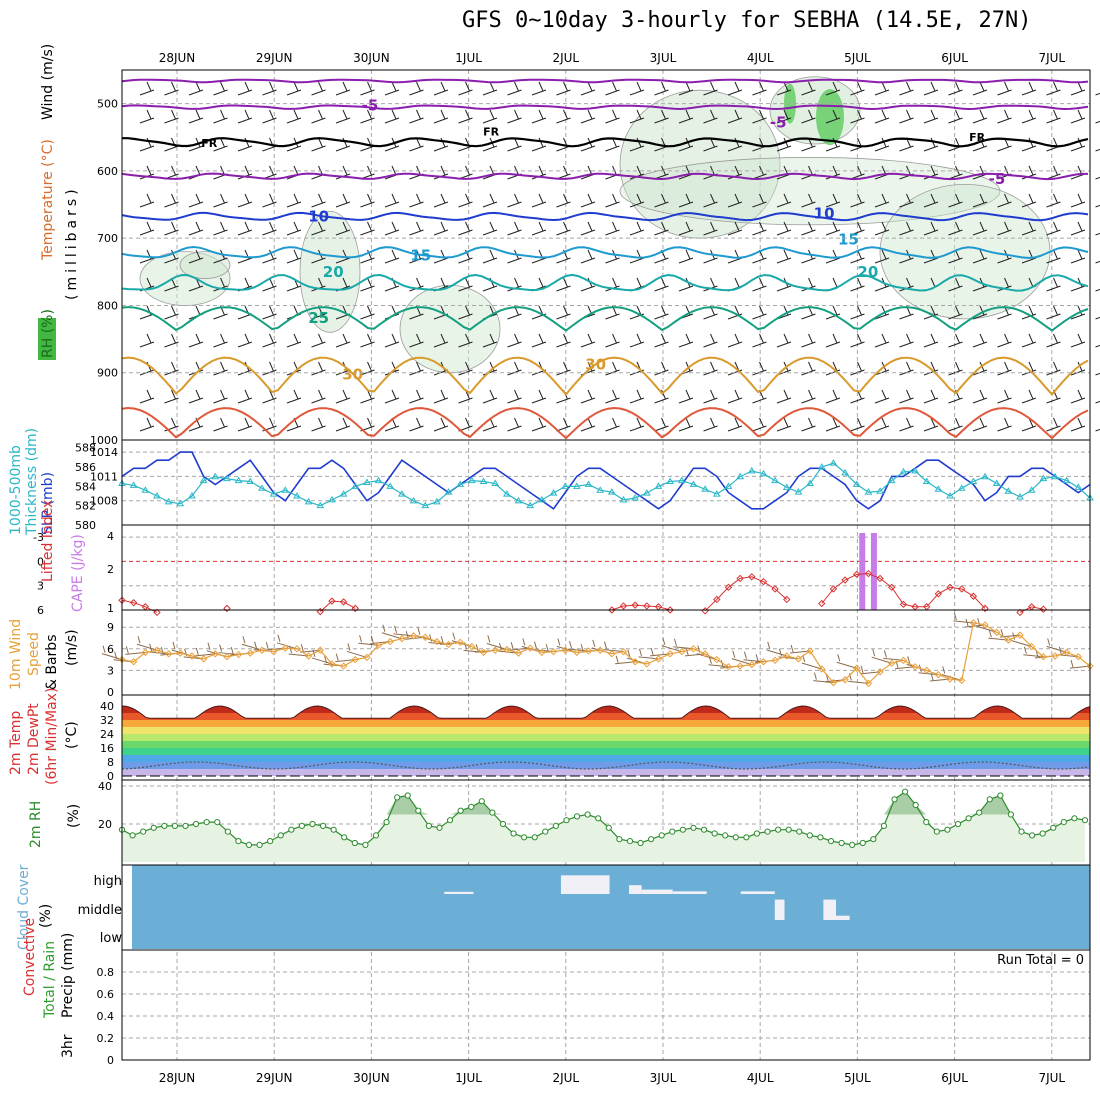 The width and height of the screenshot is (1100, 1100). Describe the element at coordinates (32, 482) in the screenshot. I see `ylabel-thickness-b: Thickness (dm)` at that location.